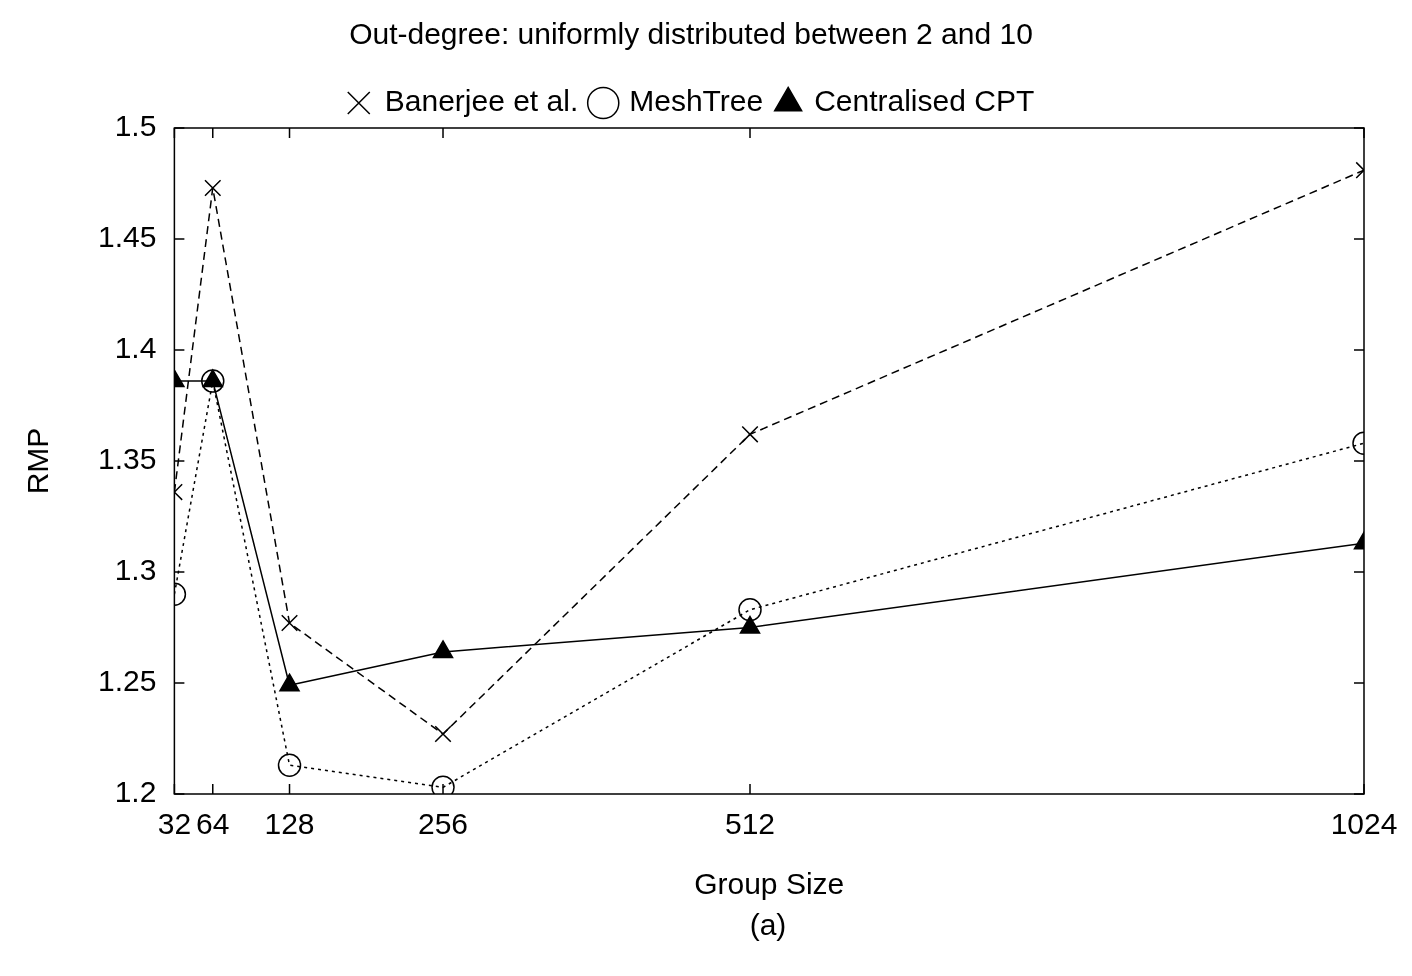  What do you see at coordinates (1364, 824) in the screenshot?
I see `x-tick-label: 1024` at bounding box center [1364, 824].